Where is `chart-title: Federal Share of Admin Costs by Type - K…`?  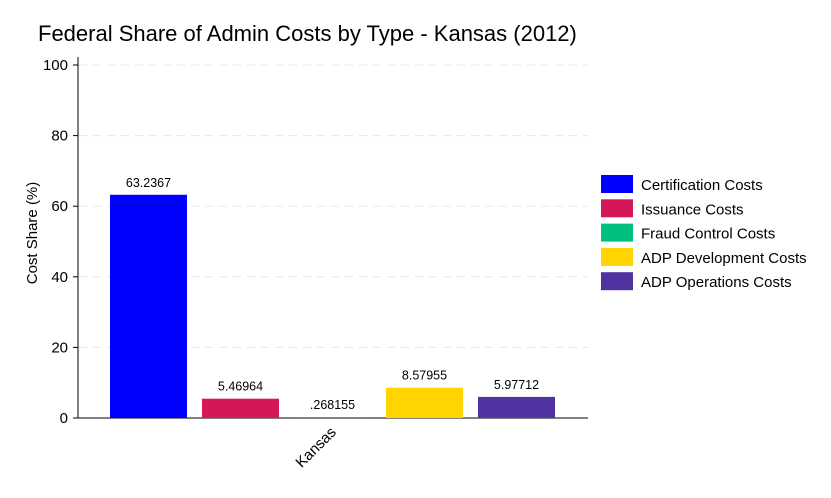 chart-title: Federal Share of Admin Costs by Type - K… is located at coordinates (307, 33).